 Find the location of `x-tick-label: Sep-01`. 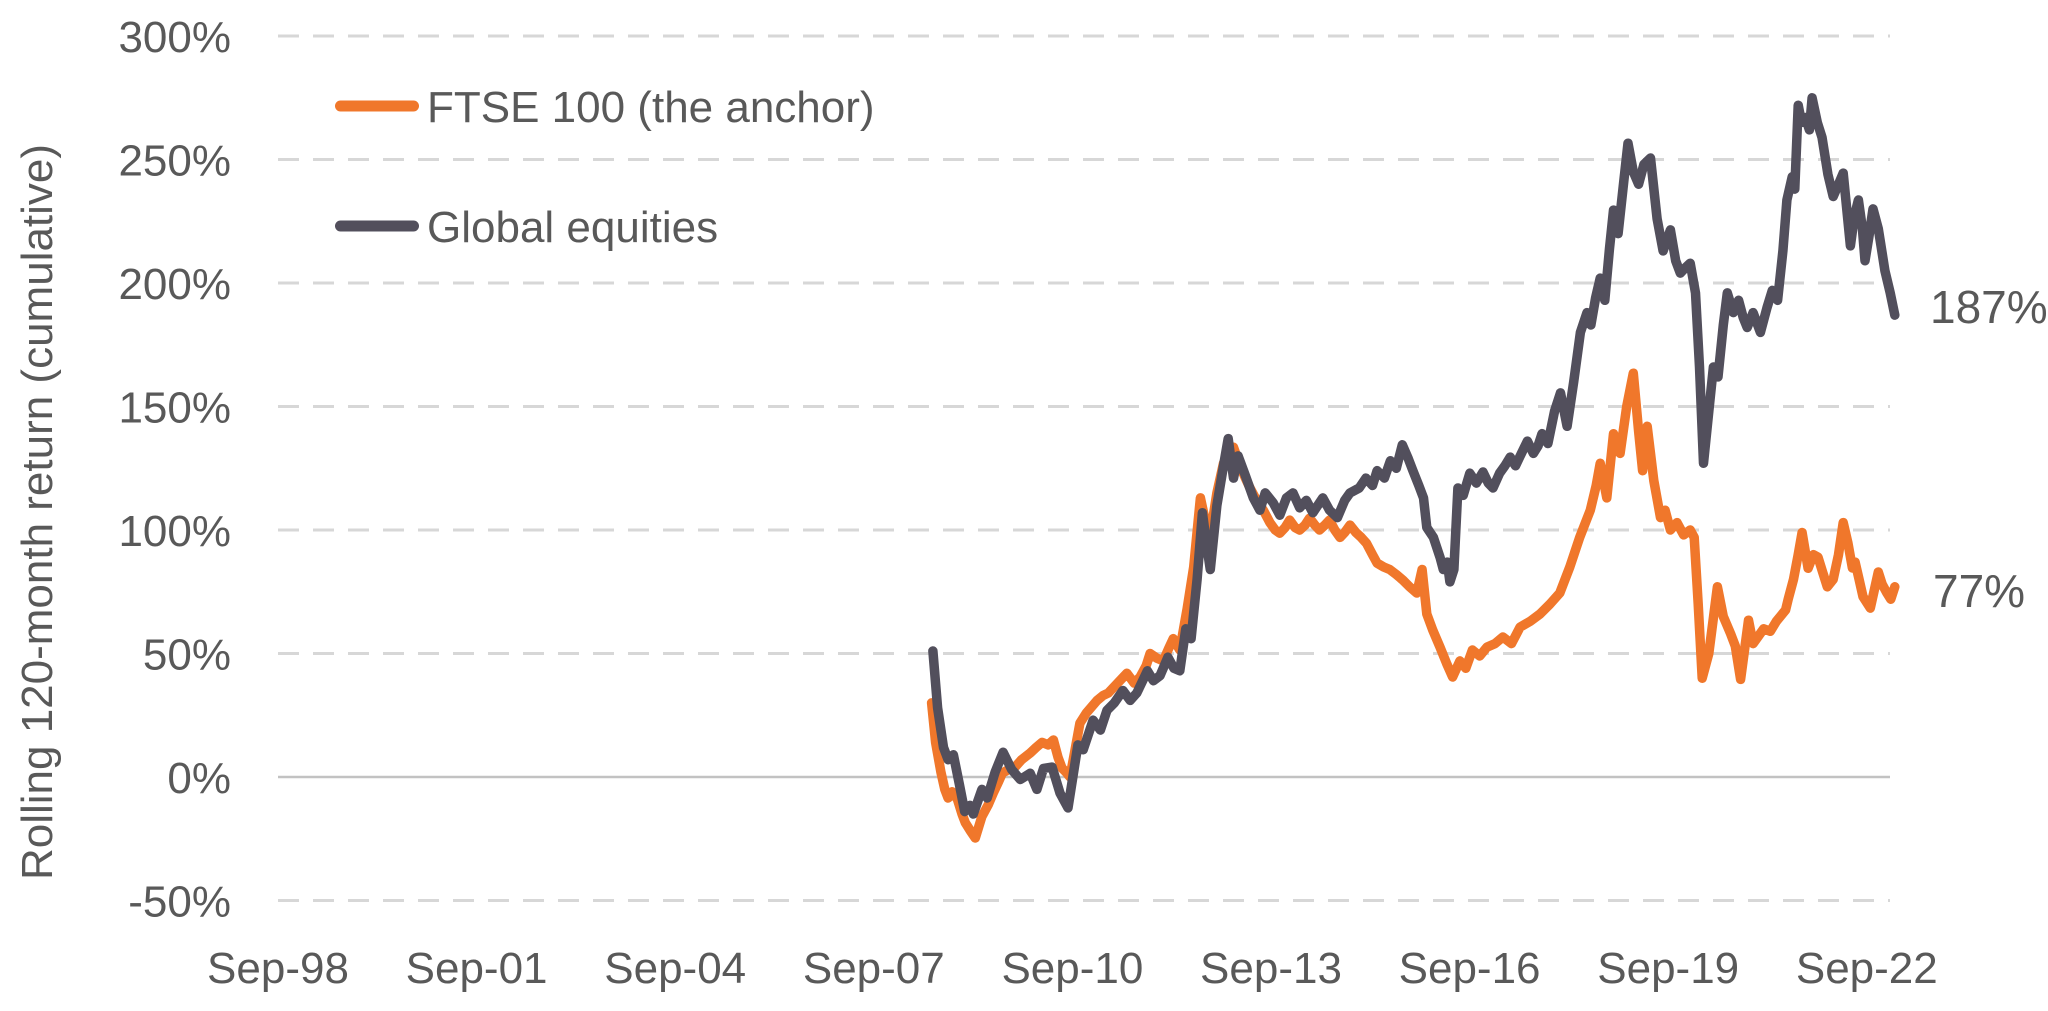

x-tick-label: Sep-01 is located at coordinates (477, 968).